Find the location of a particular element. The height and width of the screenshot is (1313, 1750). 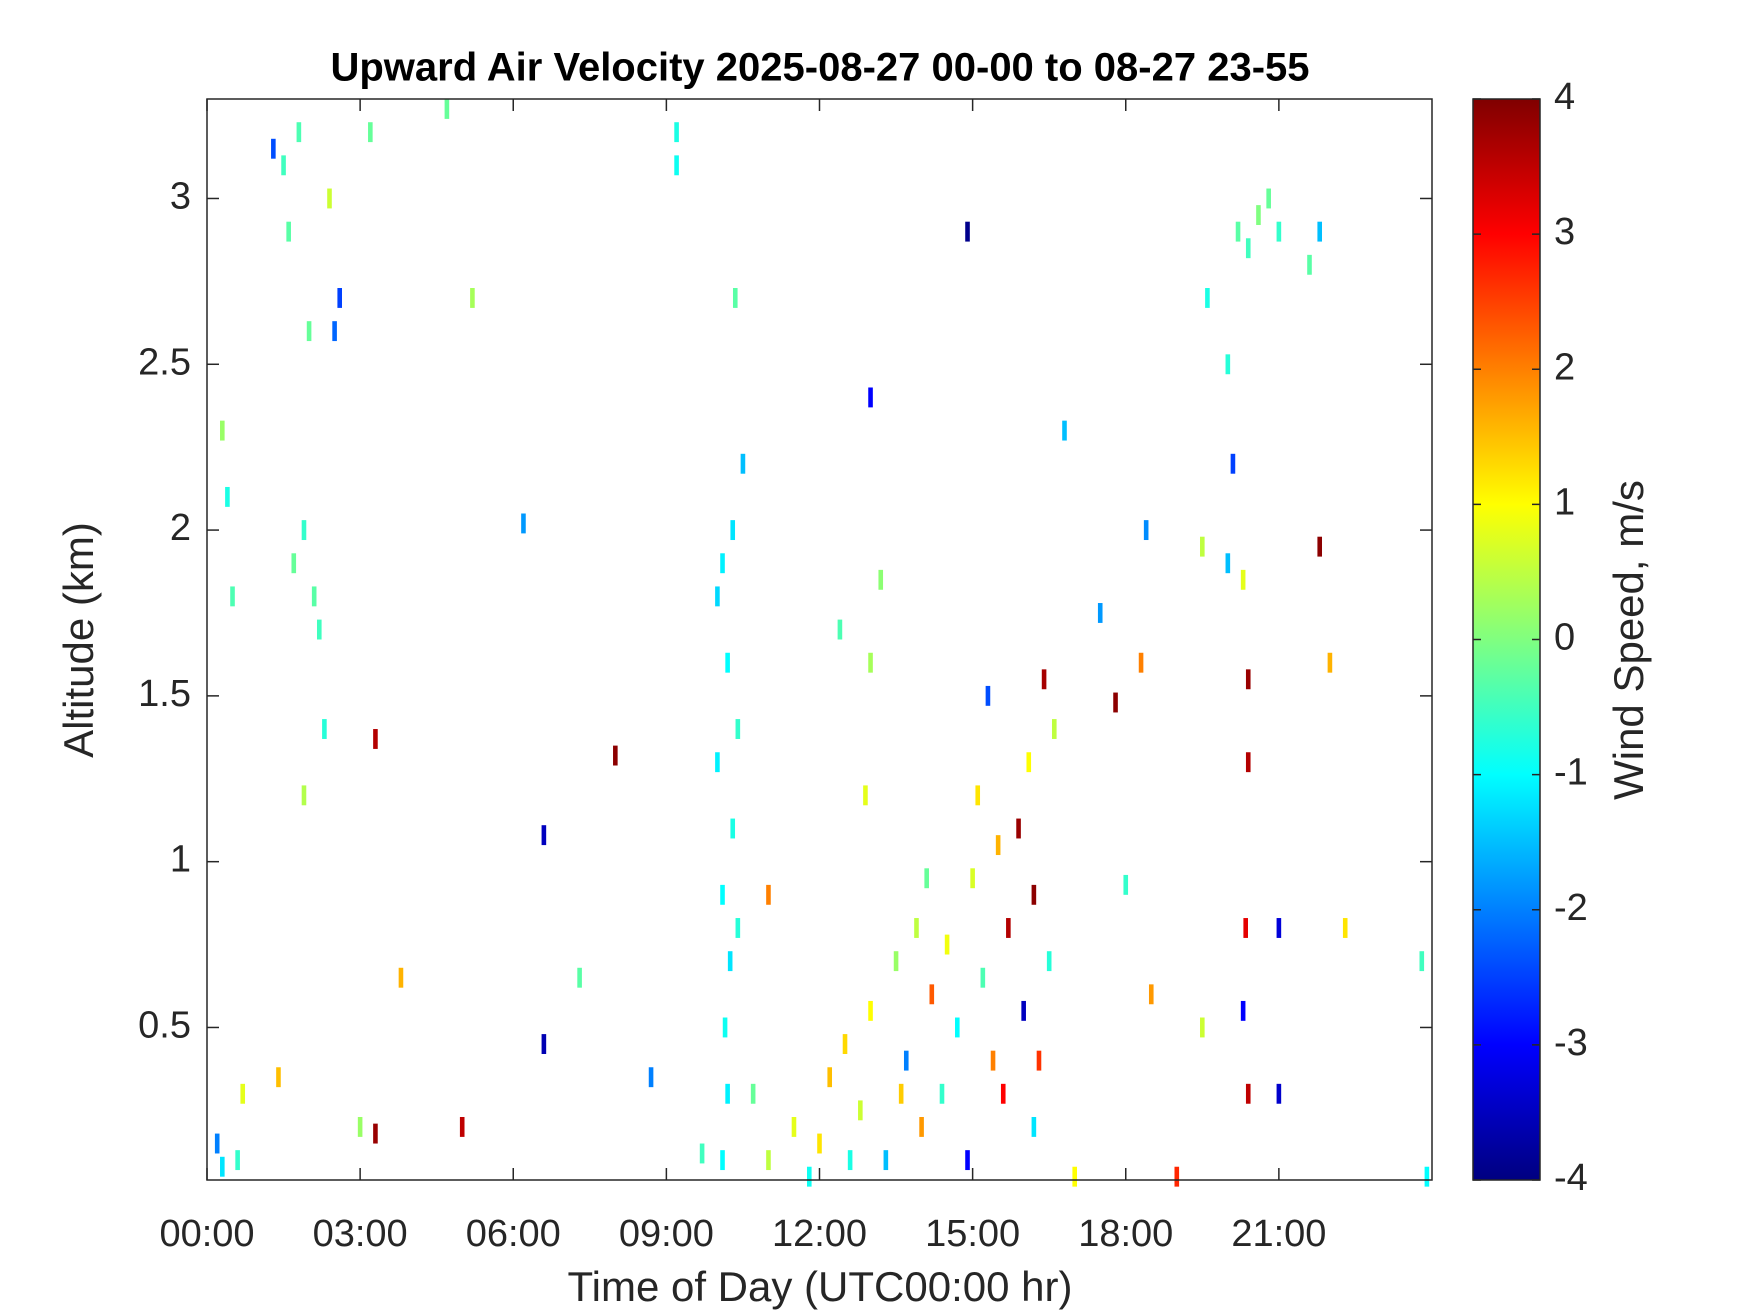

y-tick-label: 3 is located at coordinates (180, 197).